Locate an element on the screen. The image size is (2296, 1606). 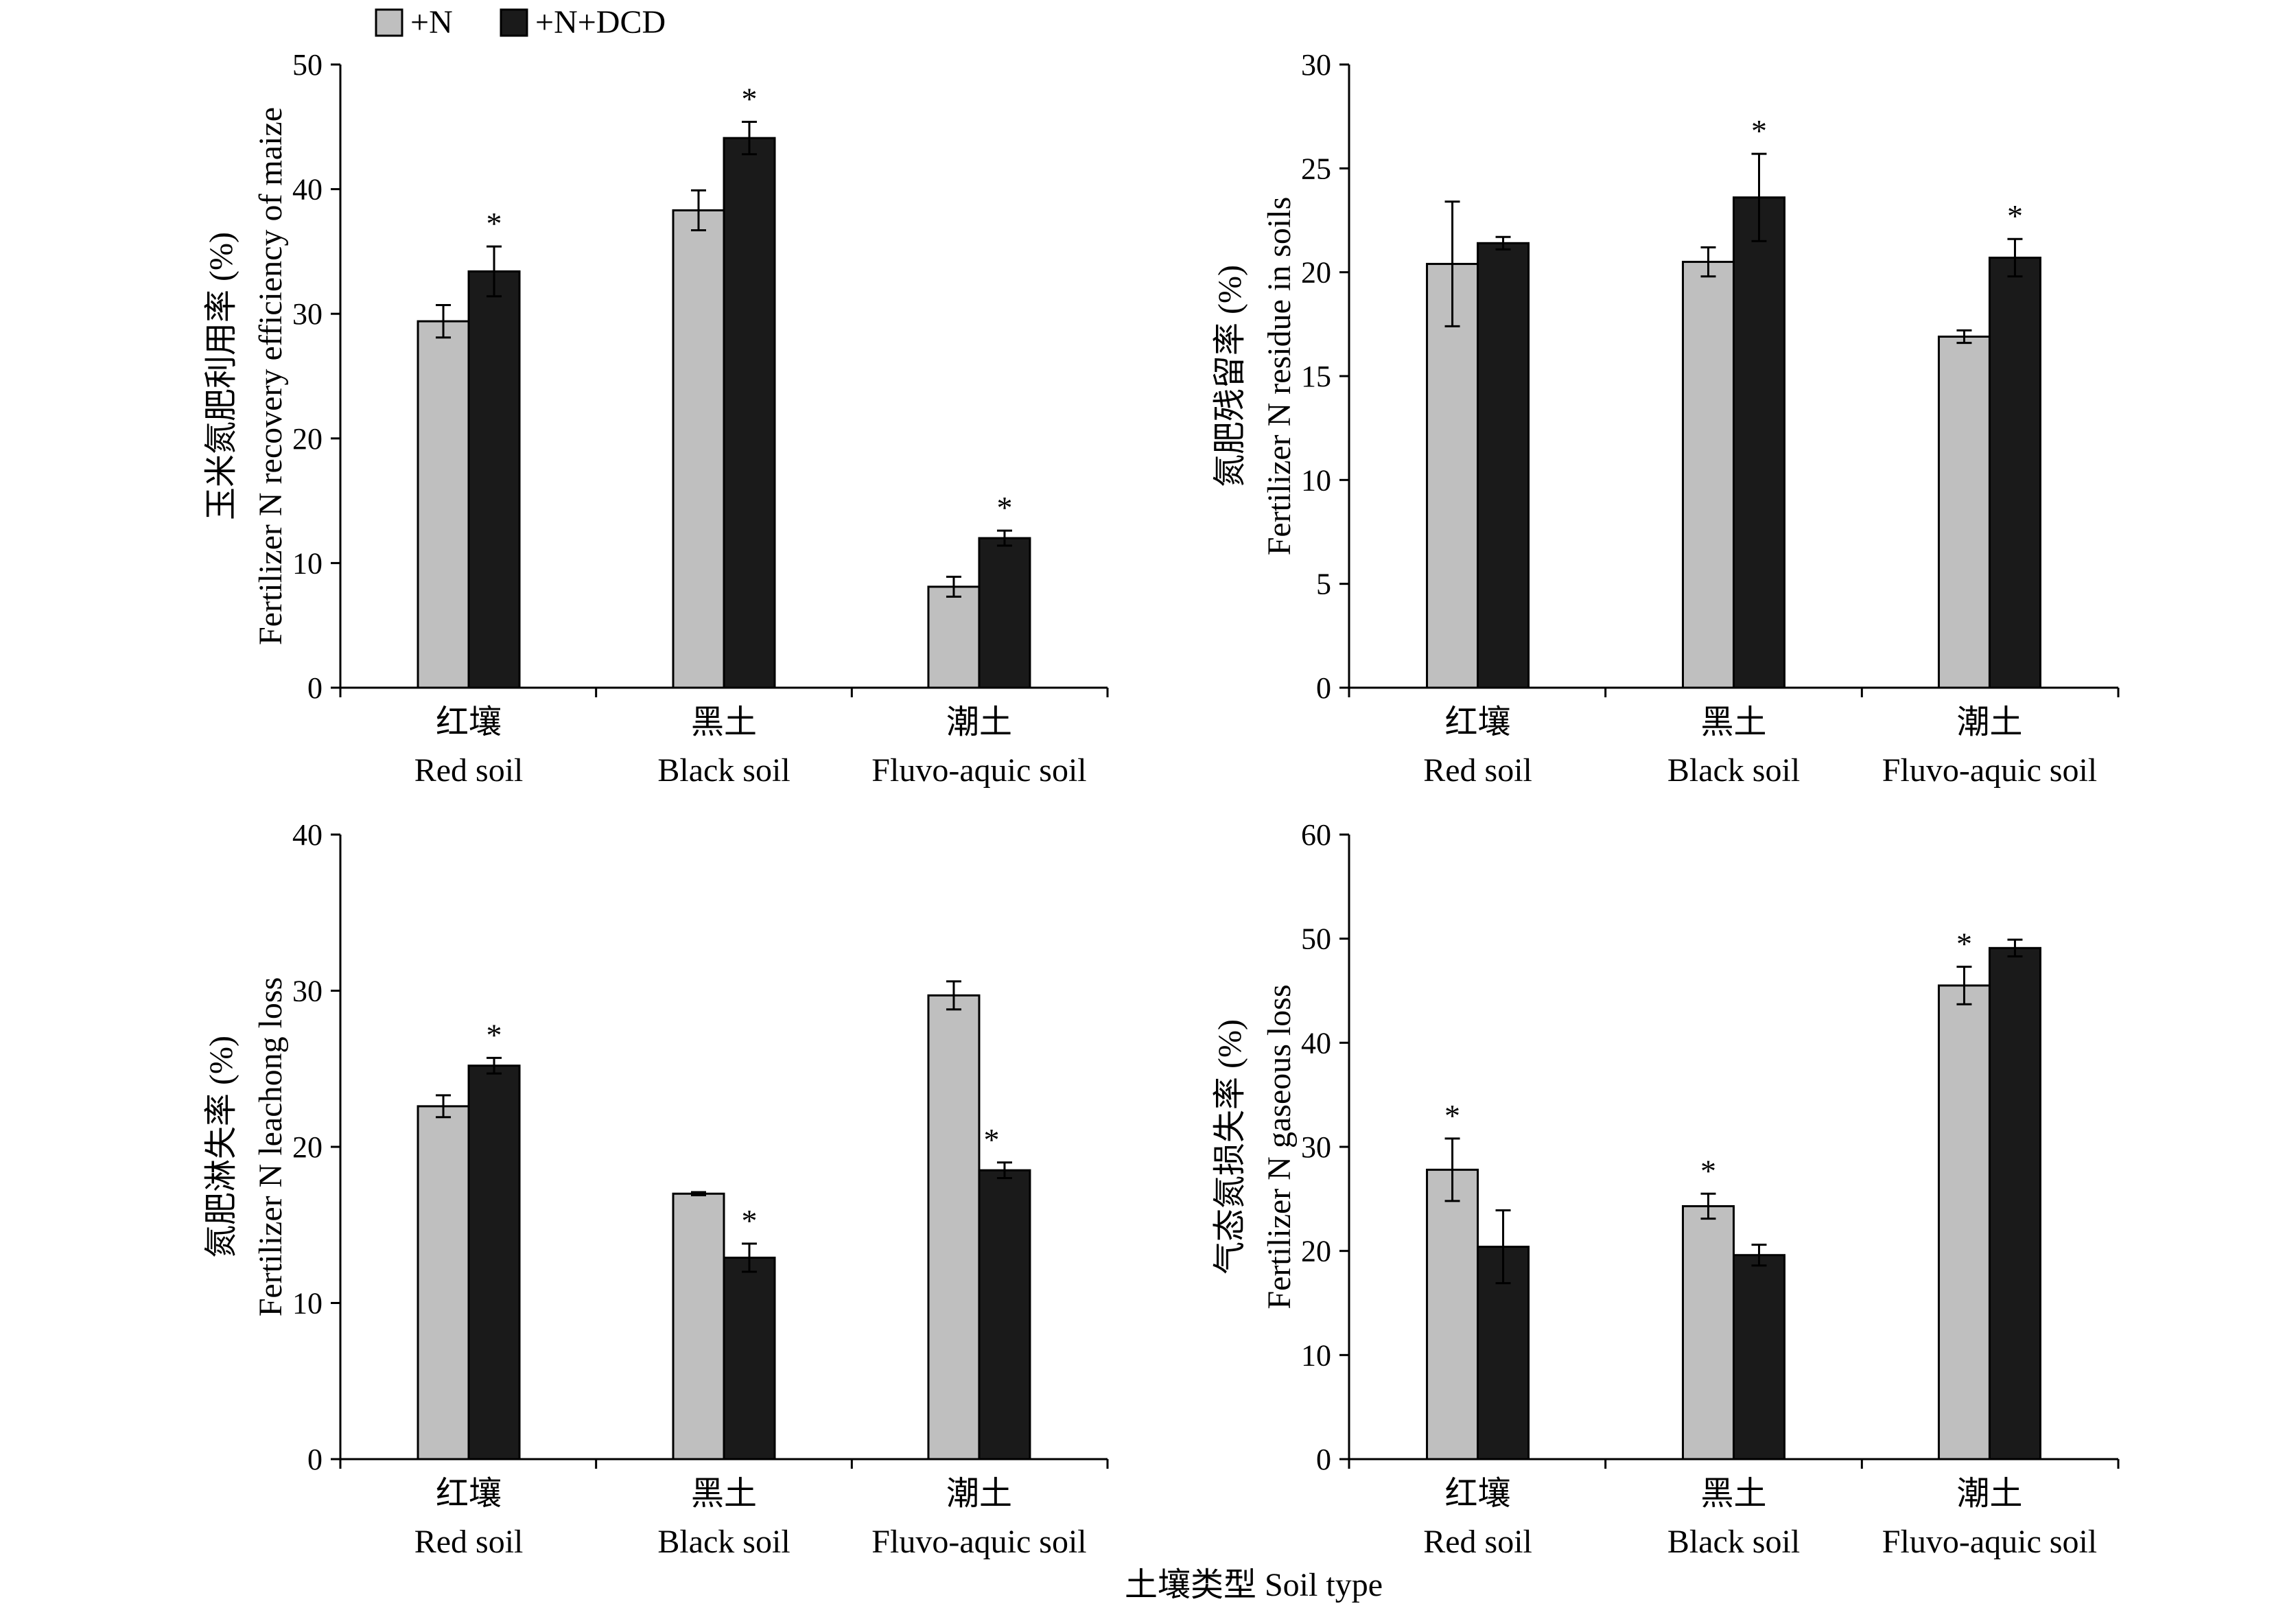
y-tick-label: 60 is located at coordinates (1316, 835).